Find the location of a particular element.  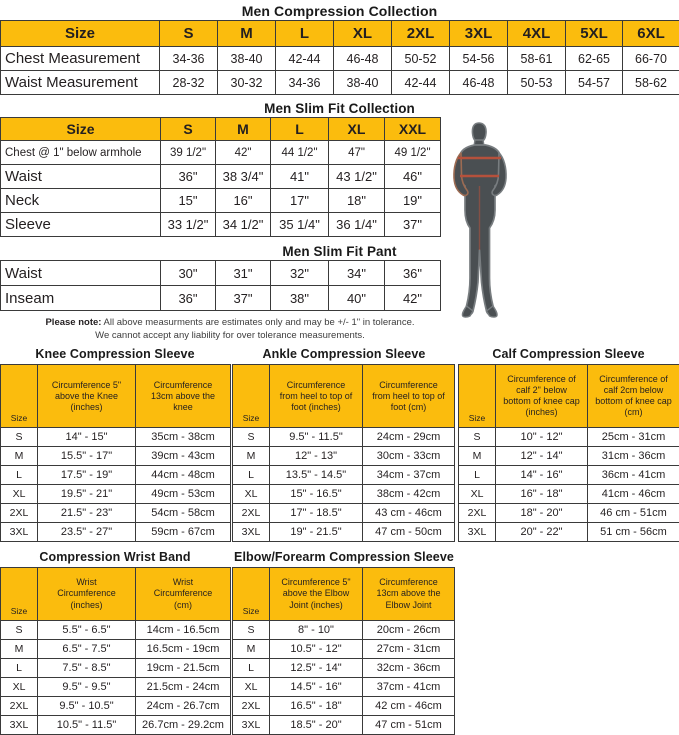

row-label: Neck is located at coordinates (81, 201).